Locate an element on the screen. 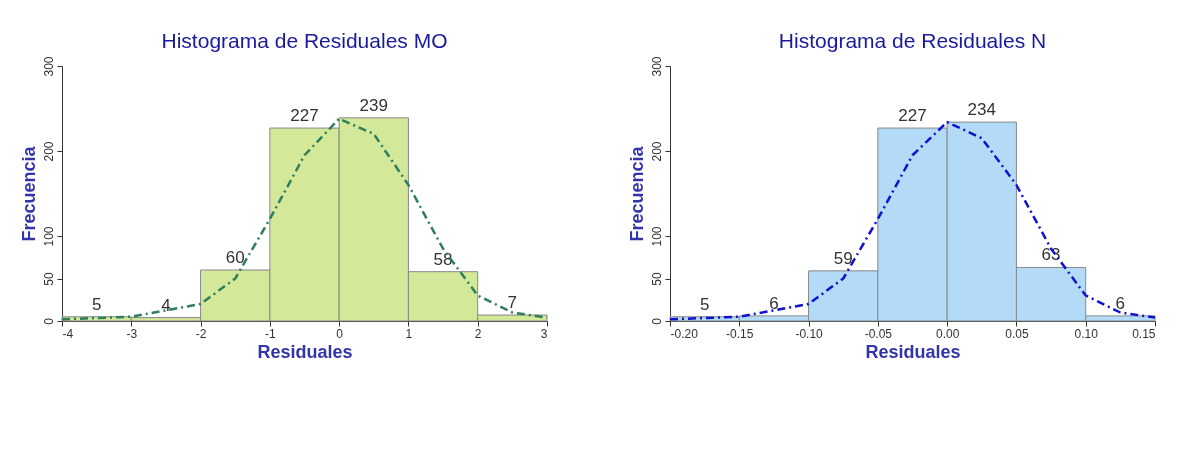  x-tick-label: -2 is located at coordinates (201, 333).